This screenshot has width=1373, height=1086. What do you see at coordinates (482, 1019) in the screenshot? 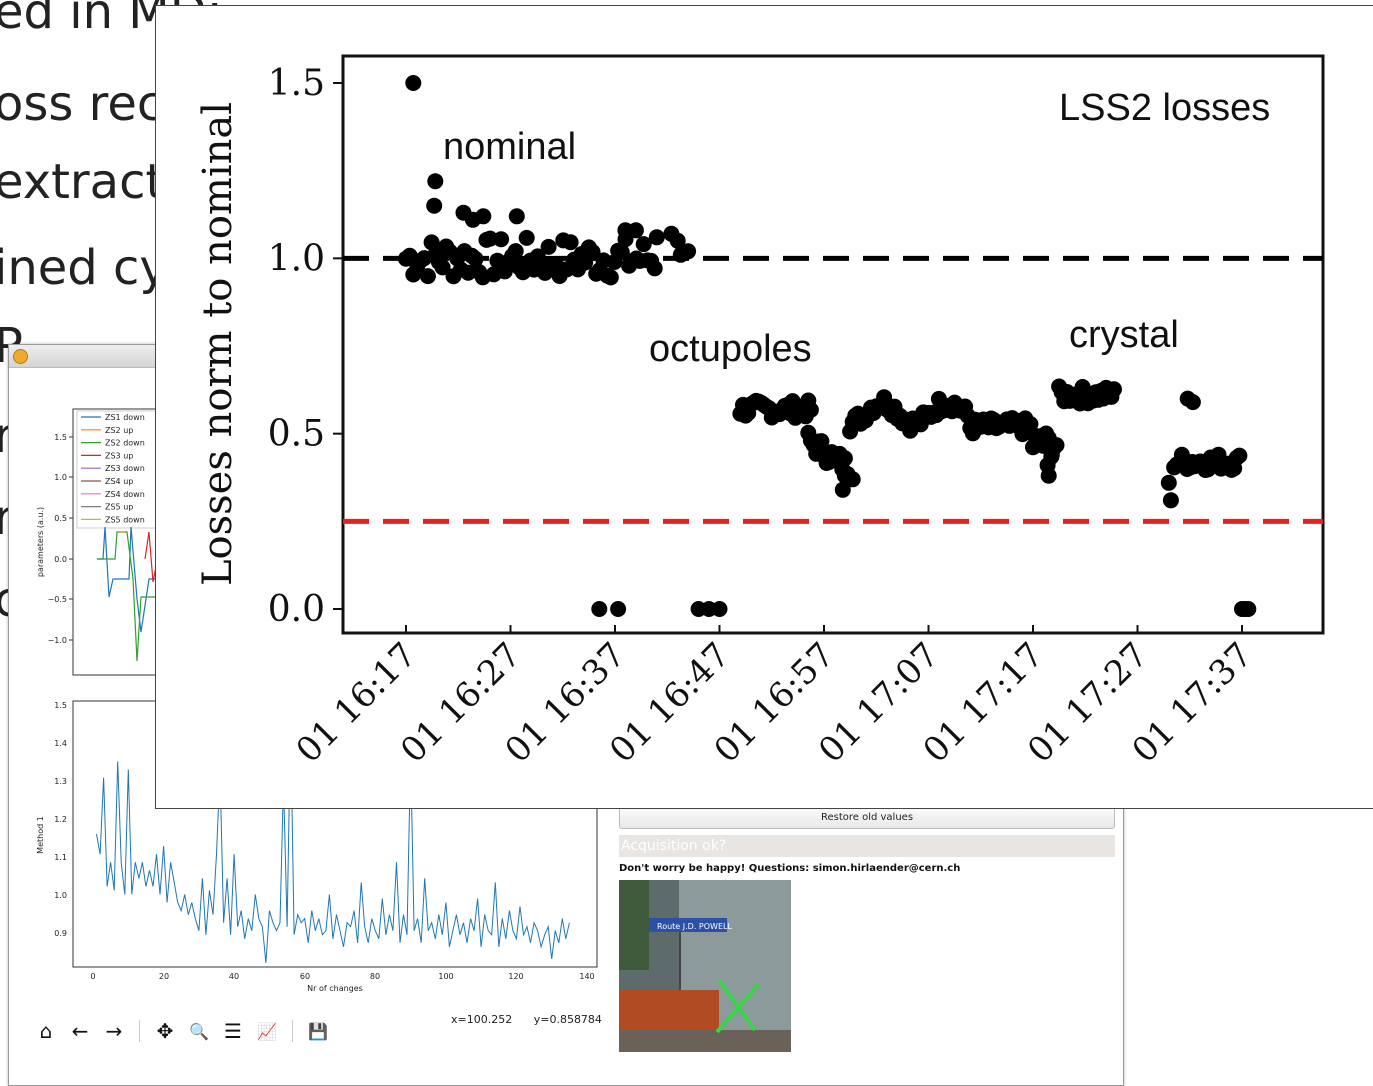
I see `cursor-x: x=100.252` at bounding box center [482, 1019].